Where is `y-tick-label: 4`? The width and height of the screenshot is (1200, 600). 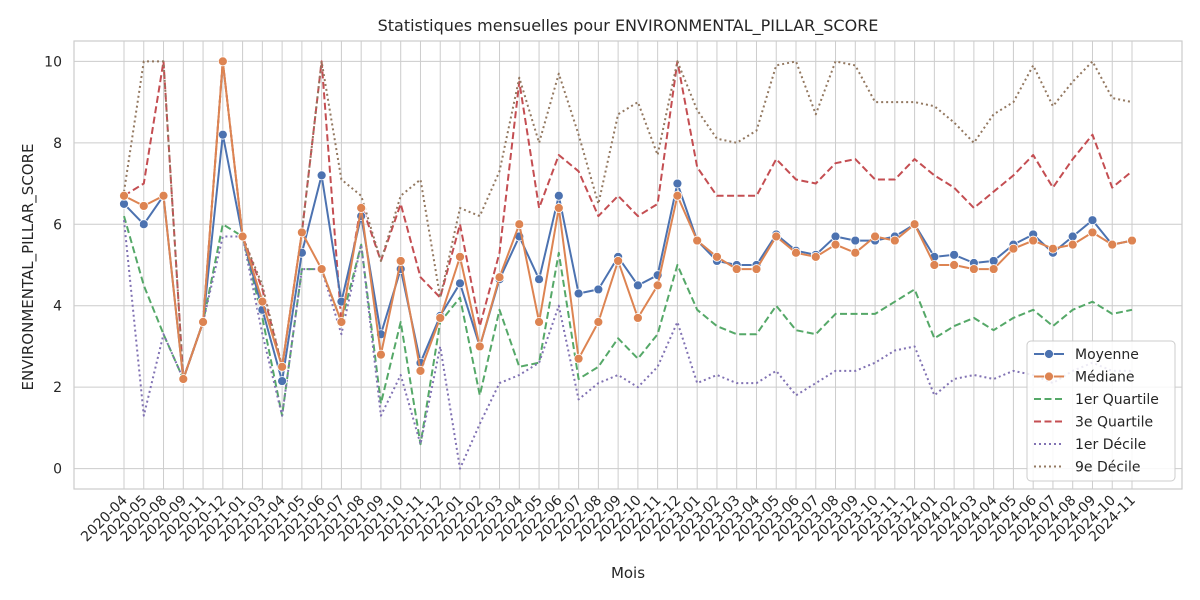
y-tick-label: 4 is located at coordinates (57, 307).